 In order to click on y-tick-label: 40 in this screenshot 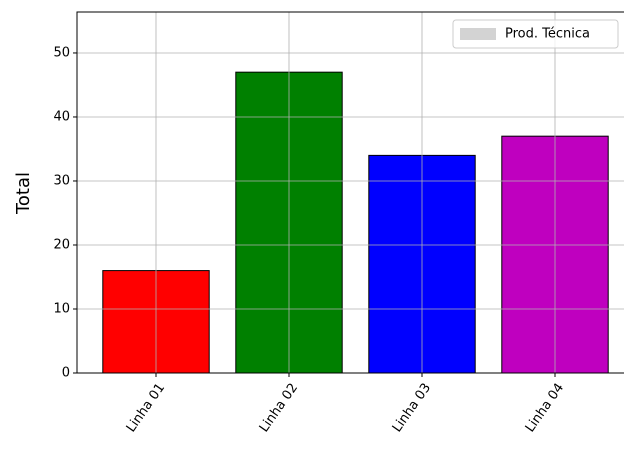, I will do `click(61, 116)`.